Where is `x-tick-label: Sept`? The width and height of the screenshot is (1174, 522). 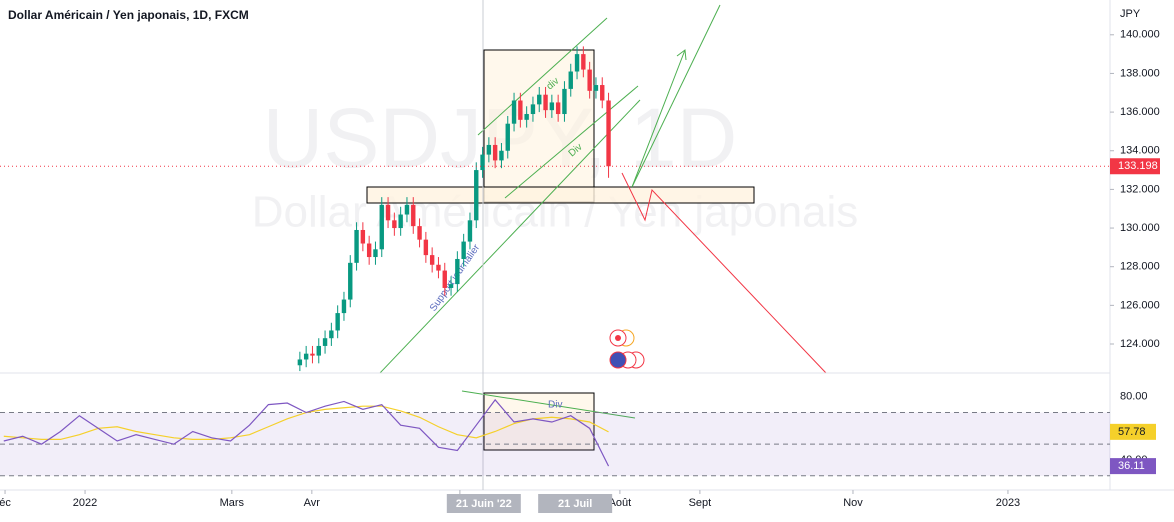 x-tick-label: Sept is located at coordinates (700, 503).